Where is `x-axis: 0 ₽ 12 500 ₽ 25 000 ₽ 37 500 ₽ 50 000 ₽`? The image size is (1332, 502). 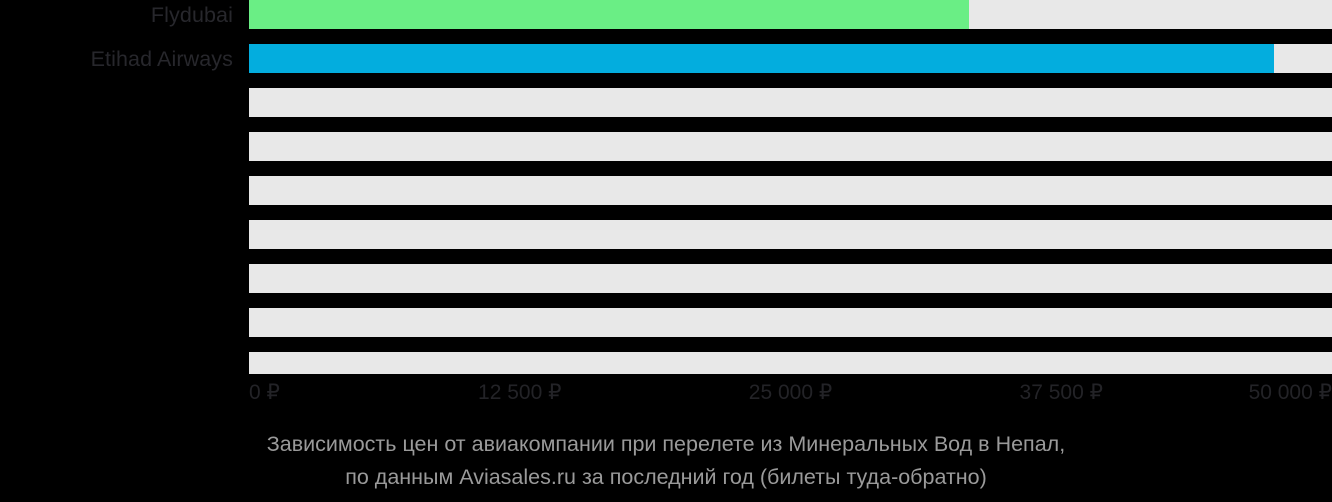
x-axis: 0 ₽ 12 500 ₽ 25 000 ₽ 37 500 ₽ 50 000 ₽ is located at coordinates (790, 394).